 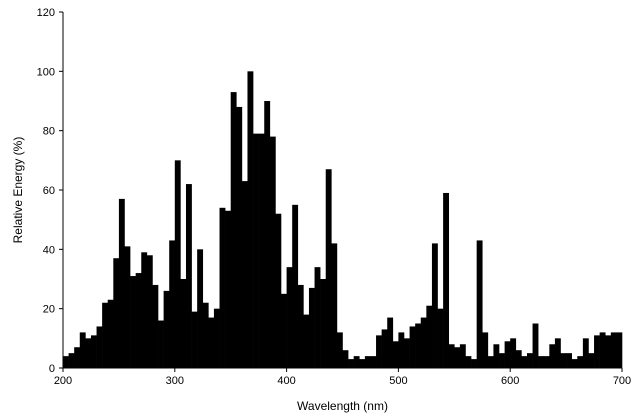 What do you see at coordinates (622, 381) in the screenshot?
I see `x-tick-label-700: 700` at bounding box center [622, 381].